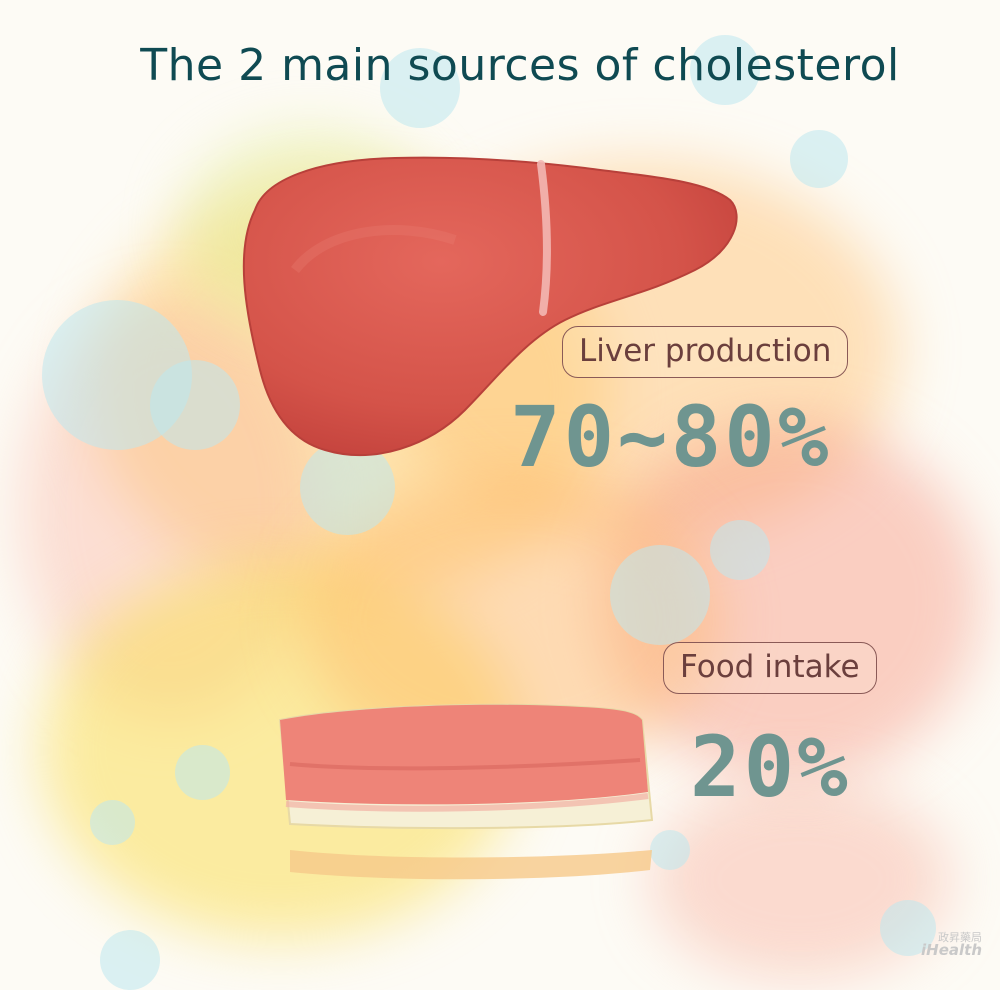 This screenshot has height=990, width=1000. Describe the element at coordinates (705, 352) in the screenshot. I see `liver-production-label: Liver production` at that location.